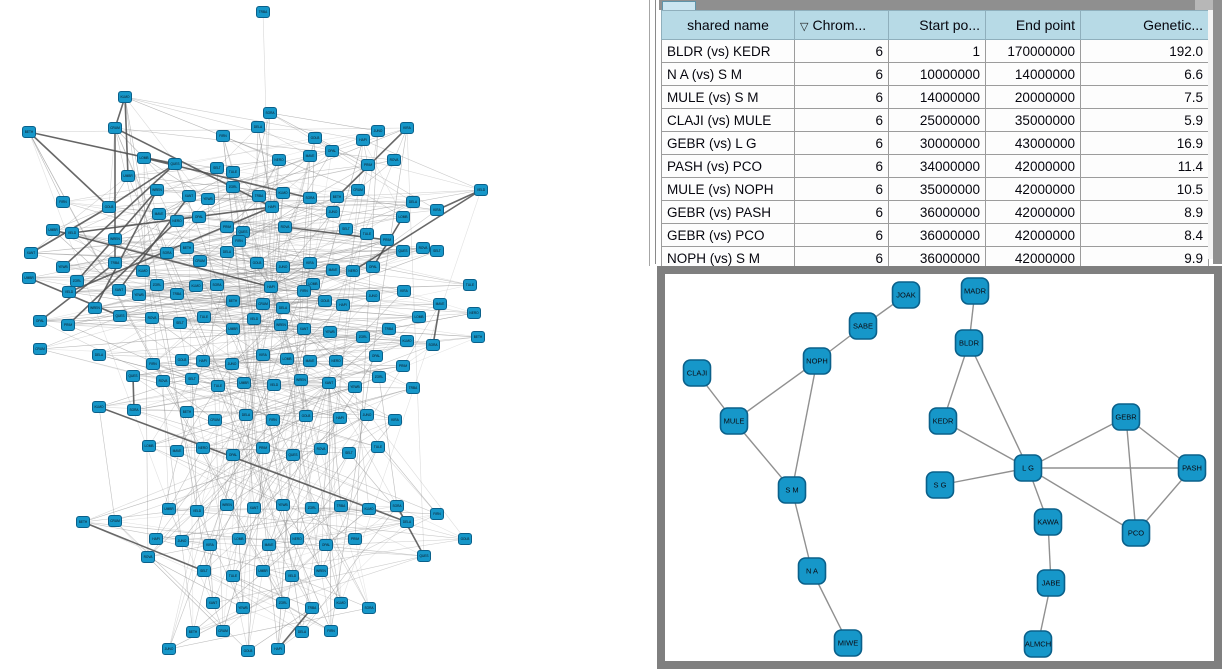 The width and height of the screenshot is (1222, 669). Describe the element at coordinates (1033, 143) in the screenshot. I see `table-cell: 43000000` at that location.